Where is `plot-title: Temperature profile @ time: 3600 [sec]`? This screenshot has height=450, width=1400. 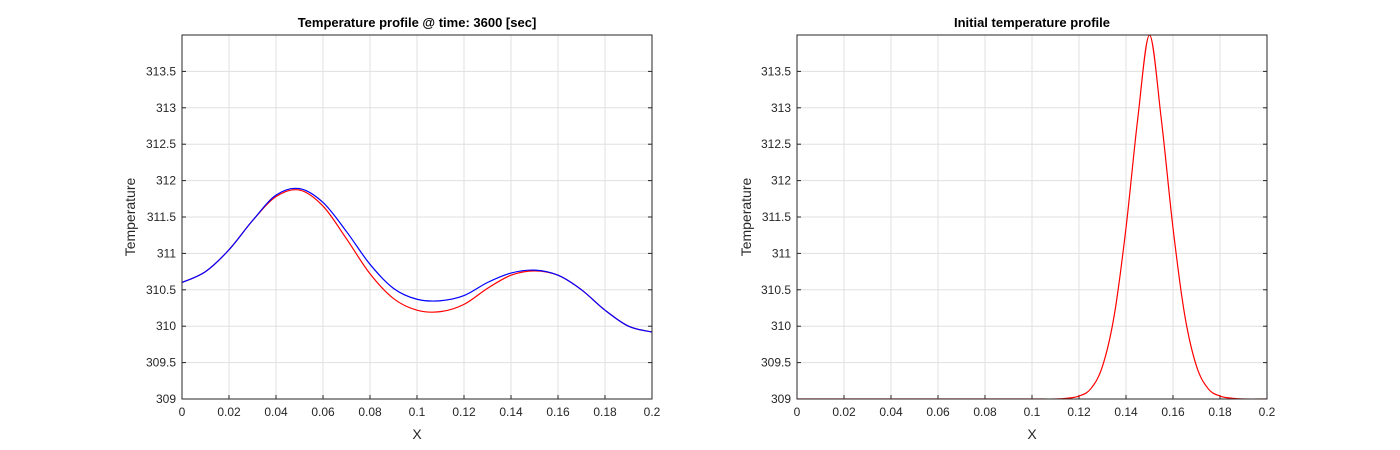 plot-title: Temperature profile @ time: 3600 [sec] is located at coordinates (417, 22).